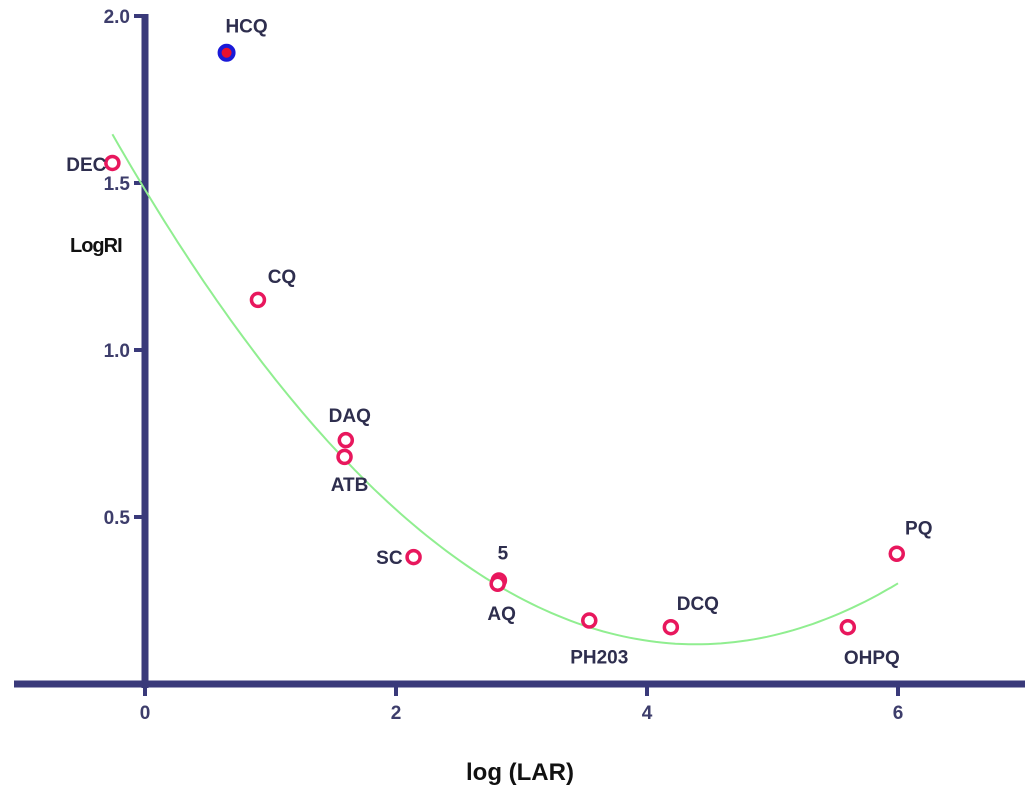 Image resolution: width=1031 pixels, height=788 pixels. Describe the element at coordinates (520, 772) in the screenshot. I see `x-axis-title: log (LAR)` at that location.